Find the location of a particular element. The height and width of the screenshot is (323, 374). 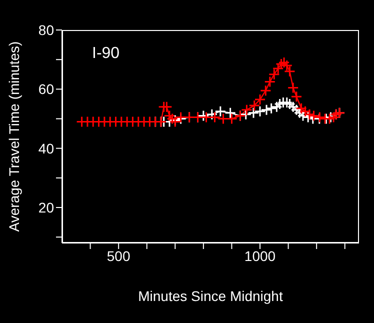

x-axis-title: Minutes Since Midnight is located at coordinates (210, 296).